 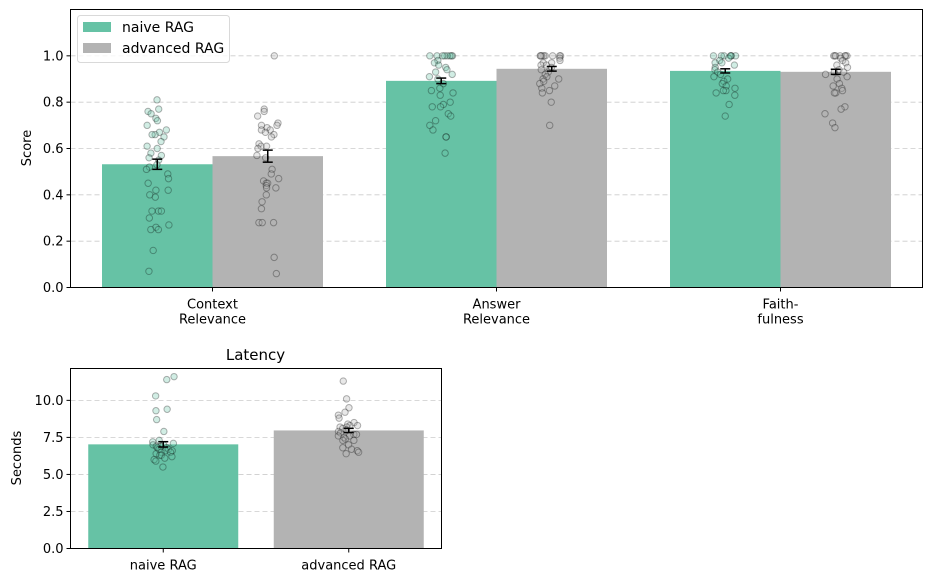 I want to click on bottom-x-tick-label: advanced RAG, so click(x=348, y=566).